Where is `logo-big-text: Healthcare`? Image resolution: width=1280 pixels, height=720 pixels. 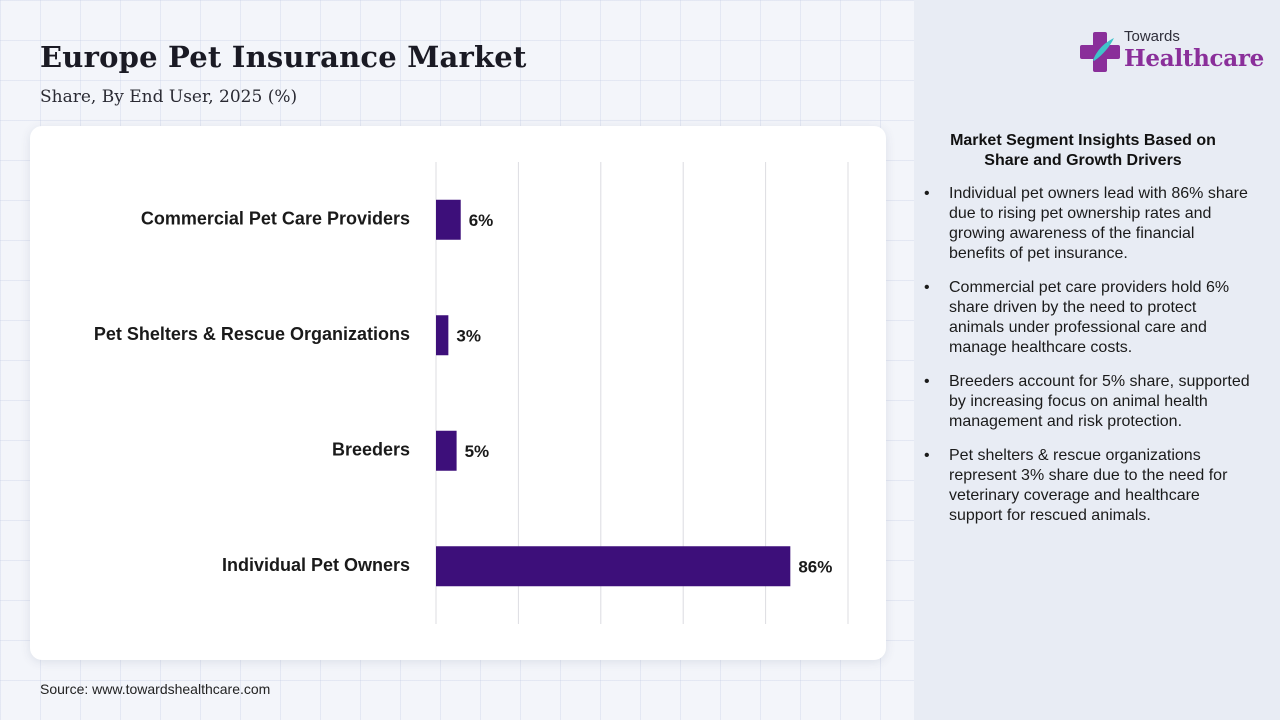
logo-big-text: Healthcare is located at coordinates (1194, 58).